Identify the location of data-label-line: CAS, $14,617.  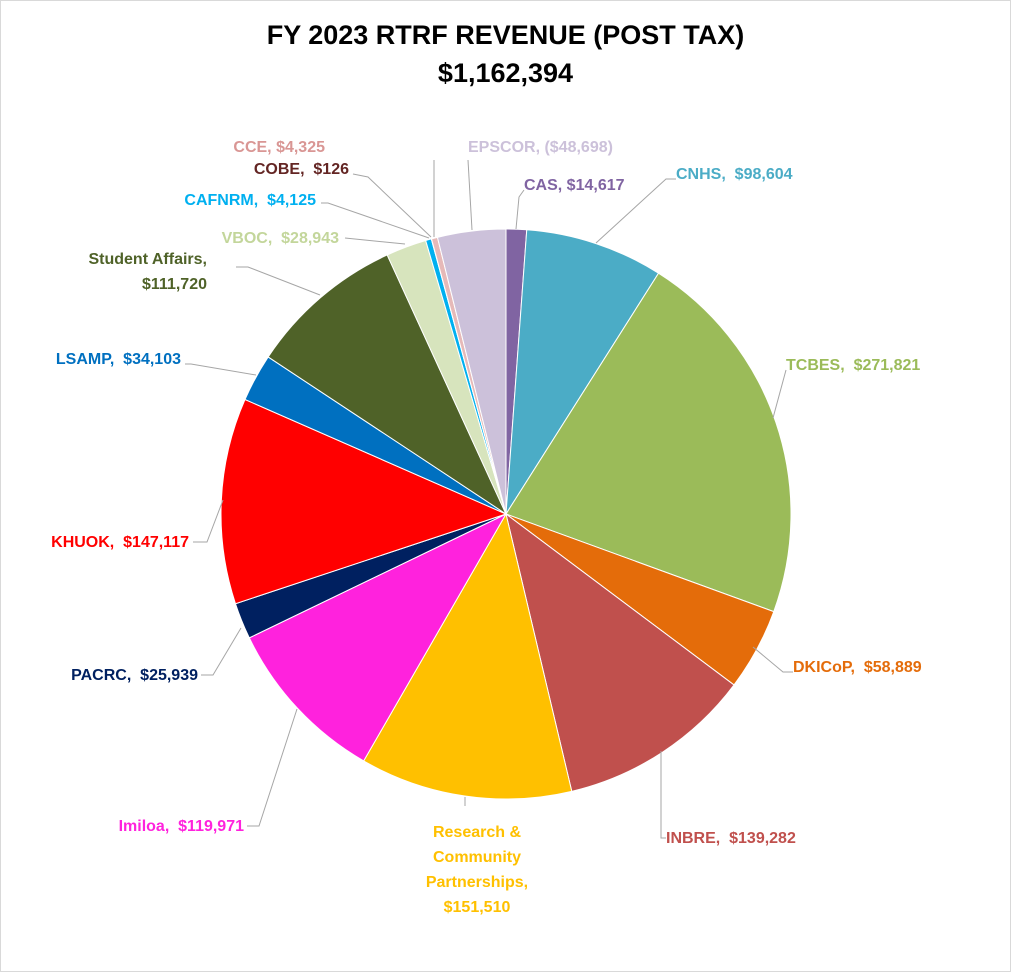
(574, 185).